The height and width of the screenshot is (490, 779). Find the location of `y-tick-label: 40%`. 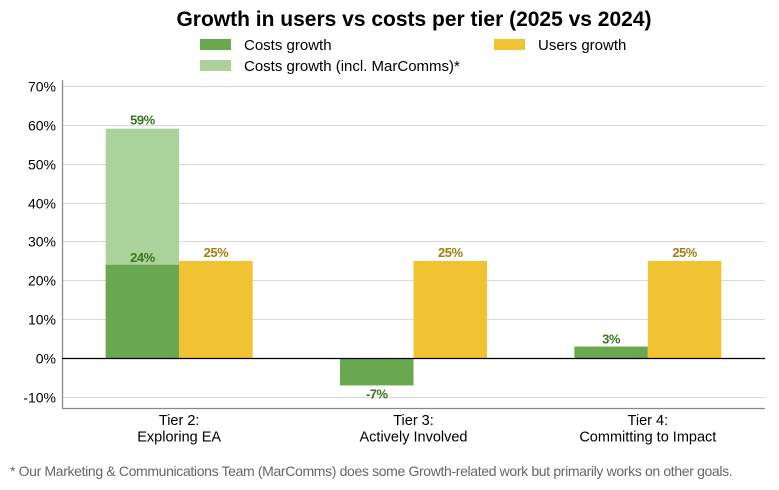

y-tick-label: 40% is located at coordinates (42, 204).